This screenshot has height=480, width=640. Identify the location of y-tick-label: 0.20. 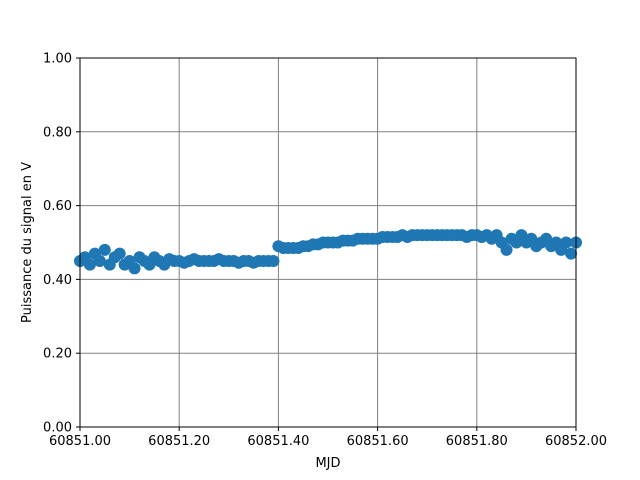
(57, 354).